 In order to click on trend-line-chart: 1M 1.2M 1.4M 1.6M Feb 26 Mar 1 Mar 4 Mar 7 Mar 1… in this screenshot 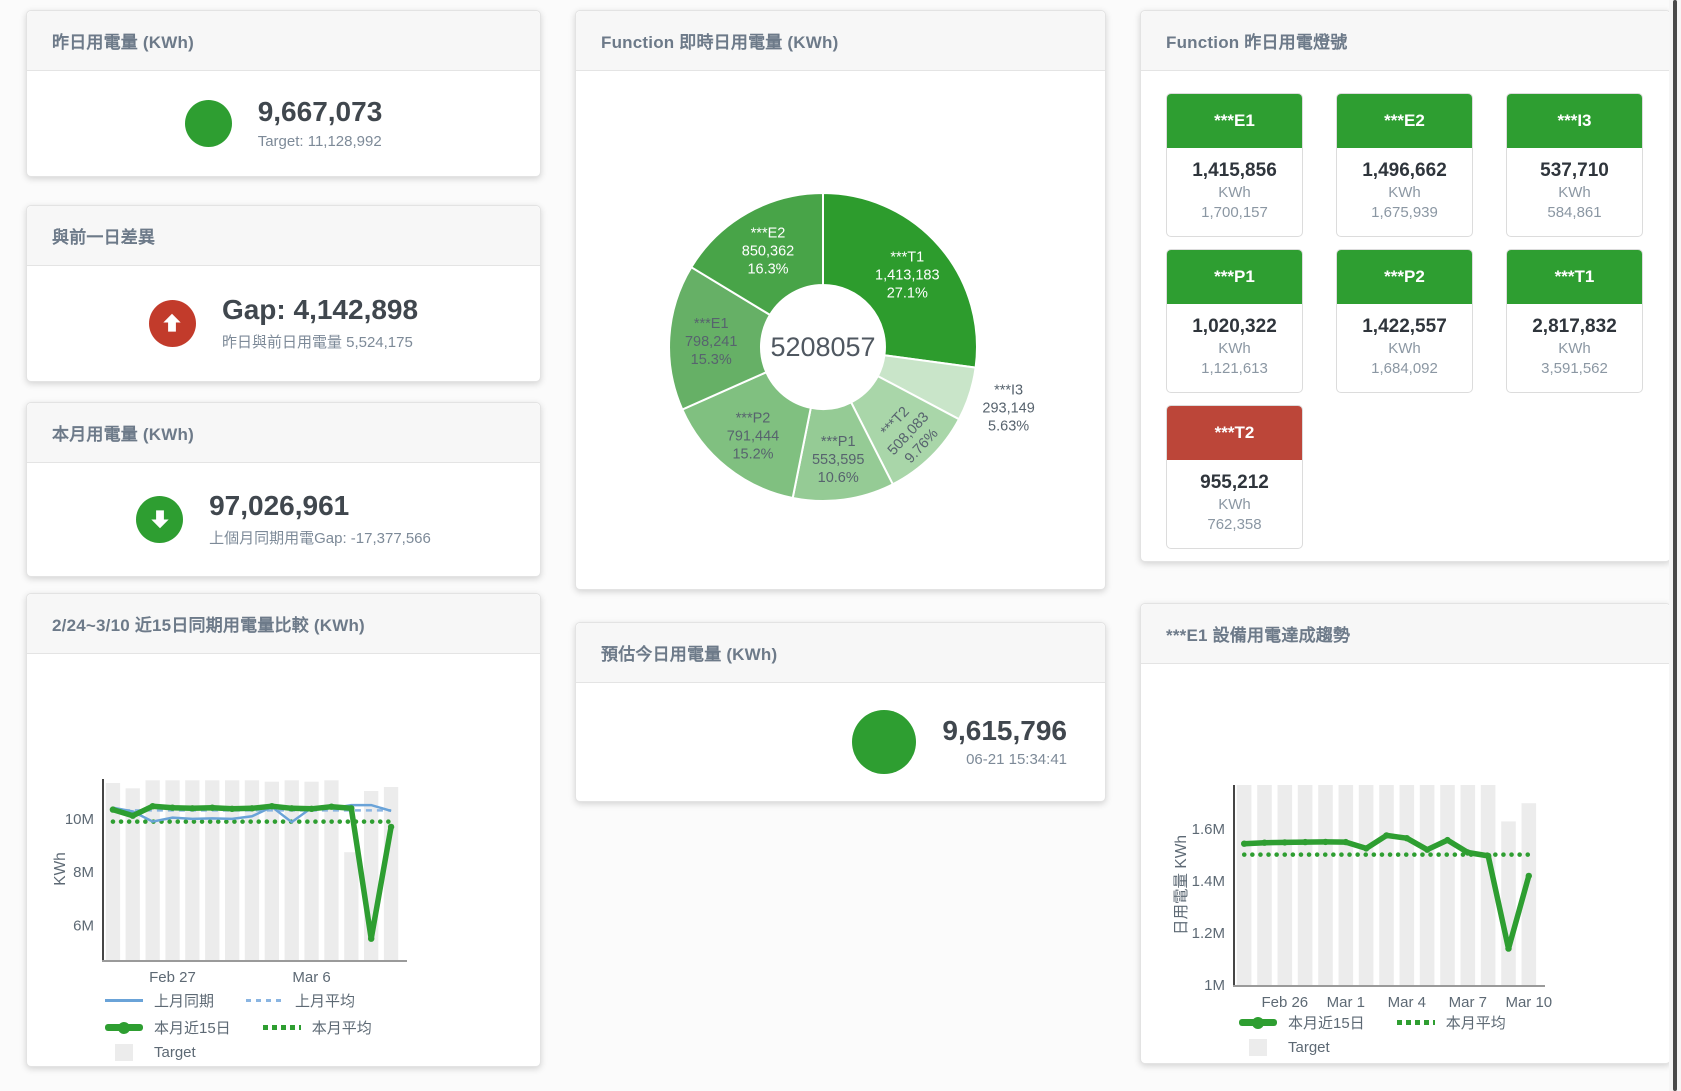, I will do `click(1405, 837)`.